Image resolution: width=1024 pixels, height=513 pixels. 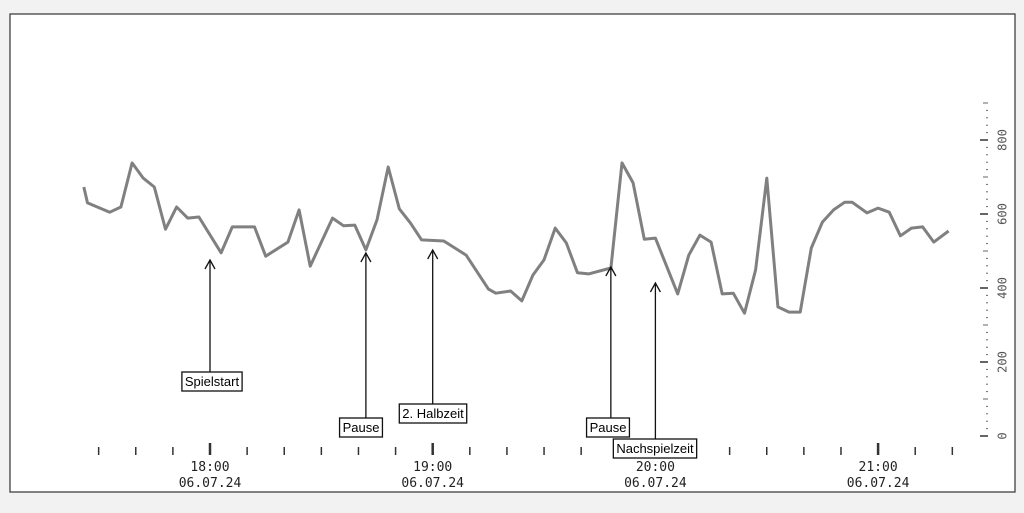 What do you see at coordinates (995, 271) in the screenshot?
I see `y-axis: 0 200 400 600 800` at bounding box center [995, 271].